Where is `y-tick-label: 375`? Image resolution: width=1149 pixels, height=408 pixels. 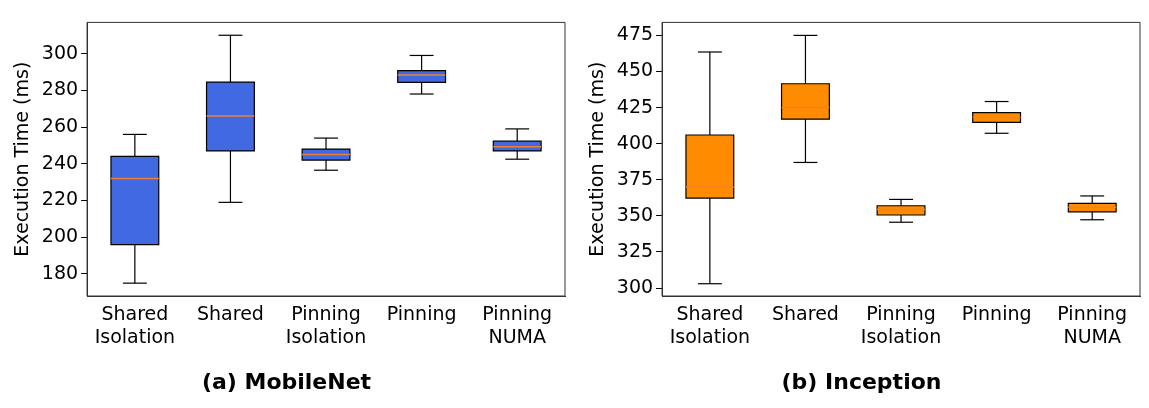
y-tick-label: 375 is located at coordinates (635, 177).